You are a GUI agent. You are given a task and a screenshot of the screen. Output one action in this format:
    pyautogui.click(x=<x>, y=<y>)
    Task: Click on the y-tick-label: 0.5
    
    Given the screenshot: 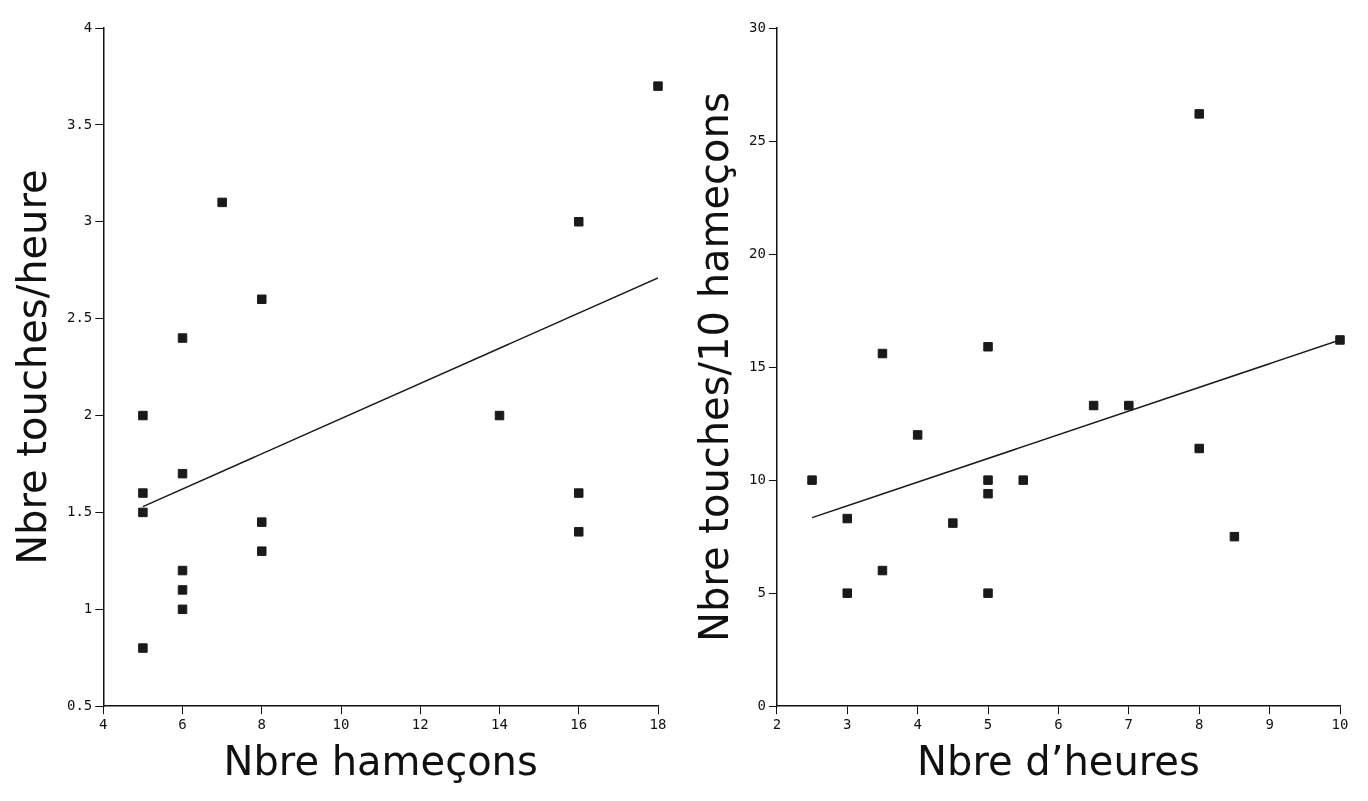 What is the action you would take?
    pyautogui.click(x=79, y=704)
    